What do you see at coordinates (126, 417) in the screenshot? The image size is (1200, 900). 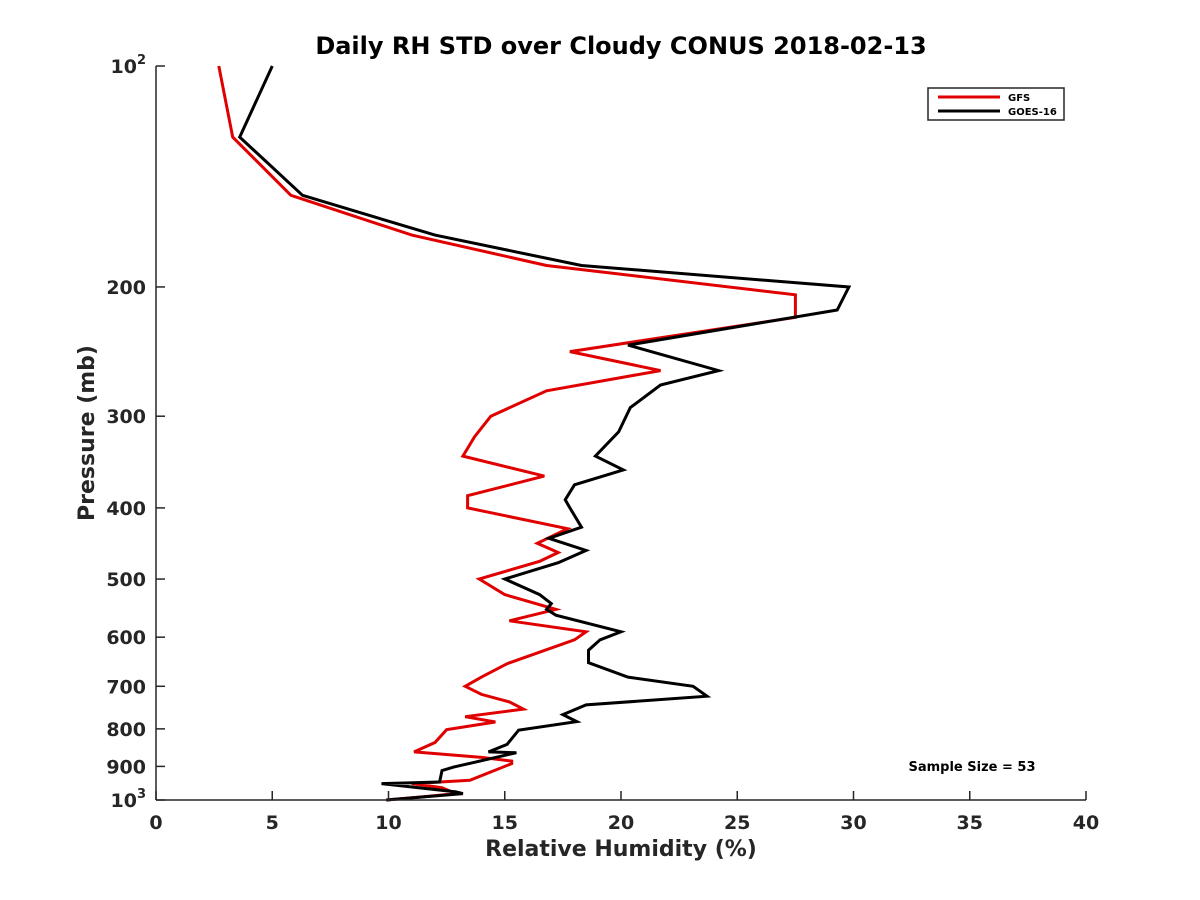 I see `y-tick-label: 300` at bounding box center [126, 417].